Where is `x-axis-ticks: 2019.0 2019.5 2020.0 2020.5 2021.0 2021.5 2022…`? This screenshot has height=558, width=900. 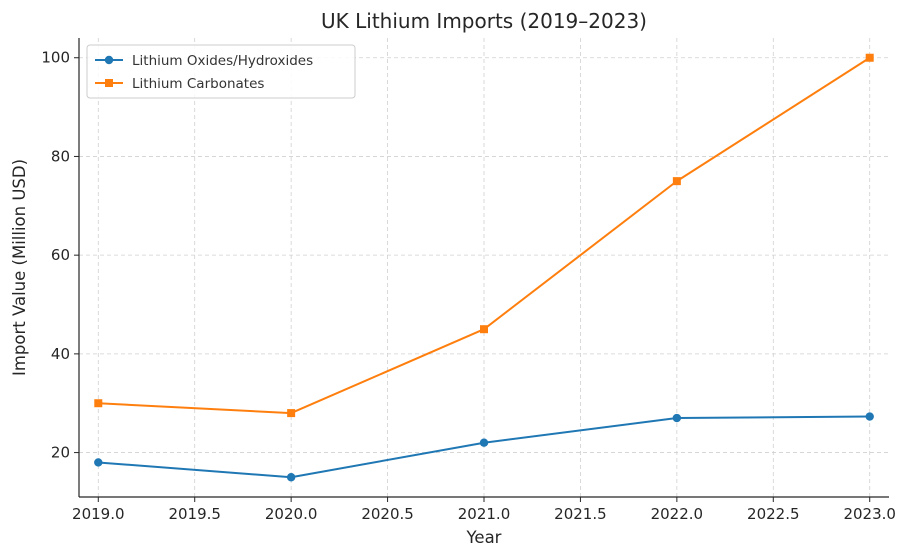
x-axis-ticks: 2019.0 2019.5 2020.0 2020.5 2021.0 2021.5 2022… is located at coordinates (484, 510).